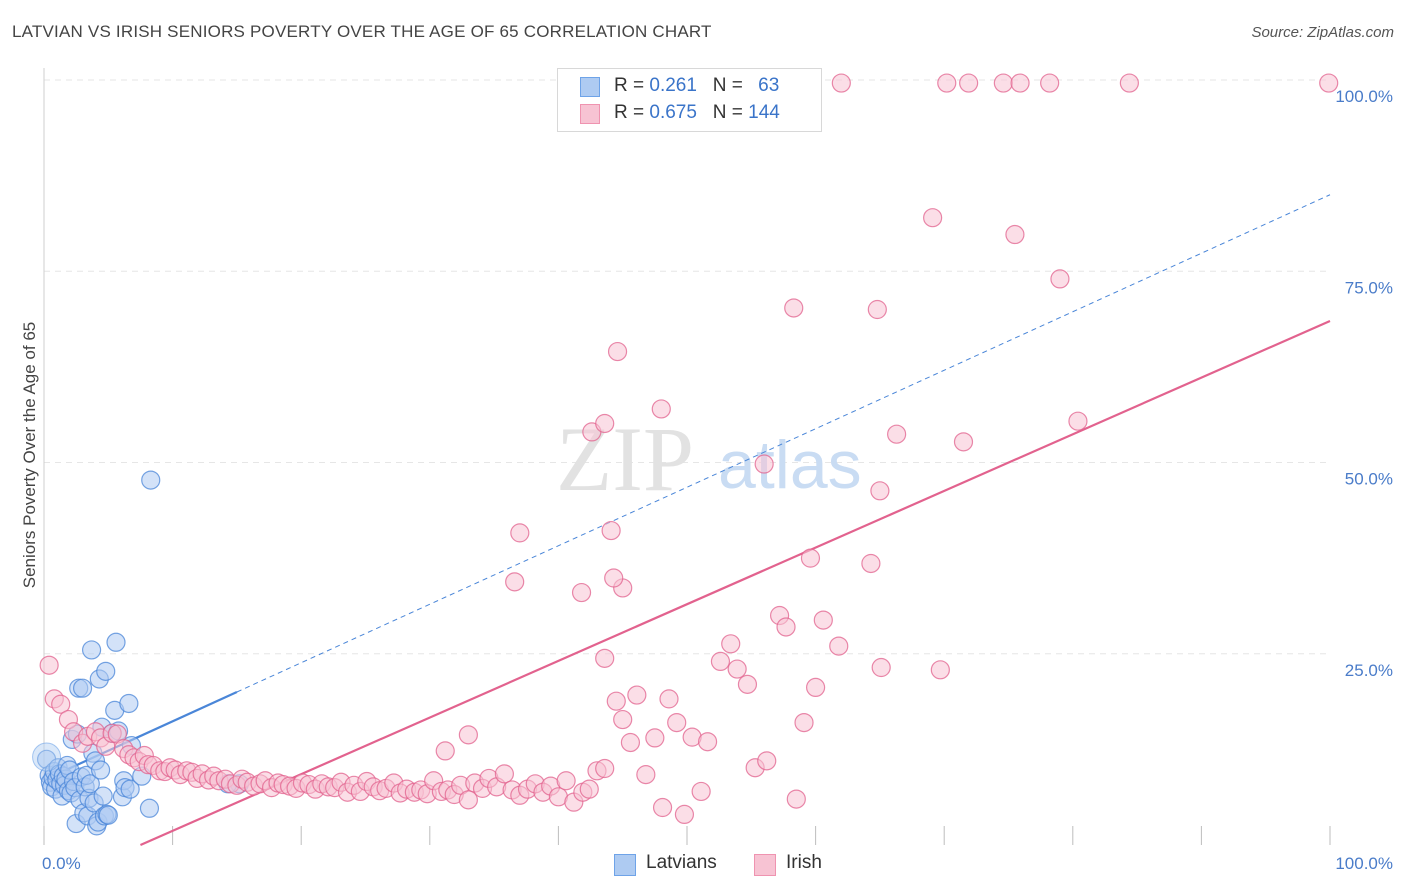 Image resolution: width=1406 pixels, height=892 pixels. What do you see at coordinates (1369, 479) in the screenshot?
I see `y-tick-label-1: 50.0%` at bounding box center [1369, 479].